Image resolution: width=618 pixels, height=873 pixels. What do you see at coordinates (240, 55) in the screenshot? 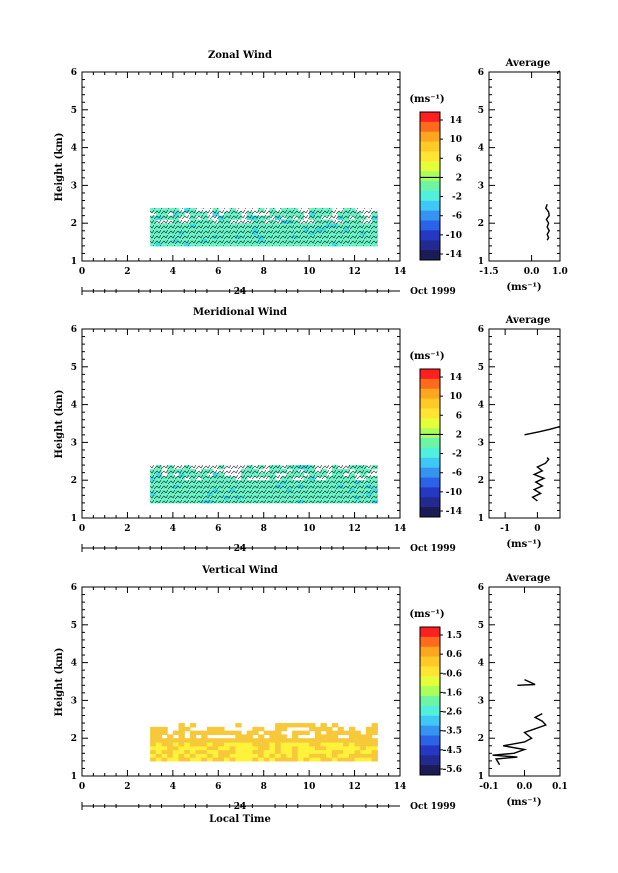
I see `zonal-wind-title: Zonal Wind` at bounding box center [240, 55].